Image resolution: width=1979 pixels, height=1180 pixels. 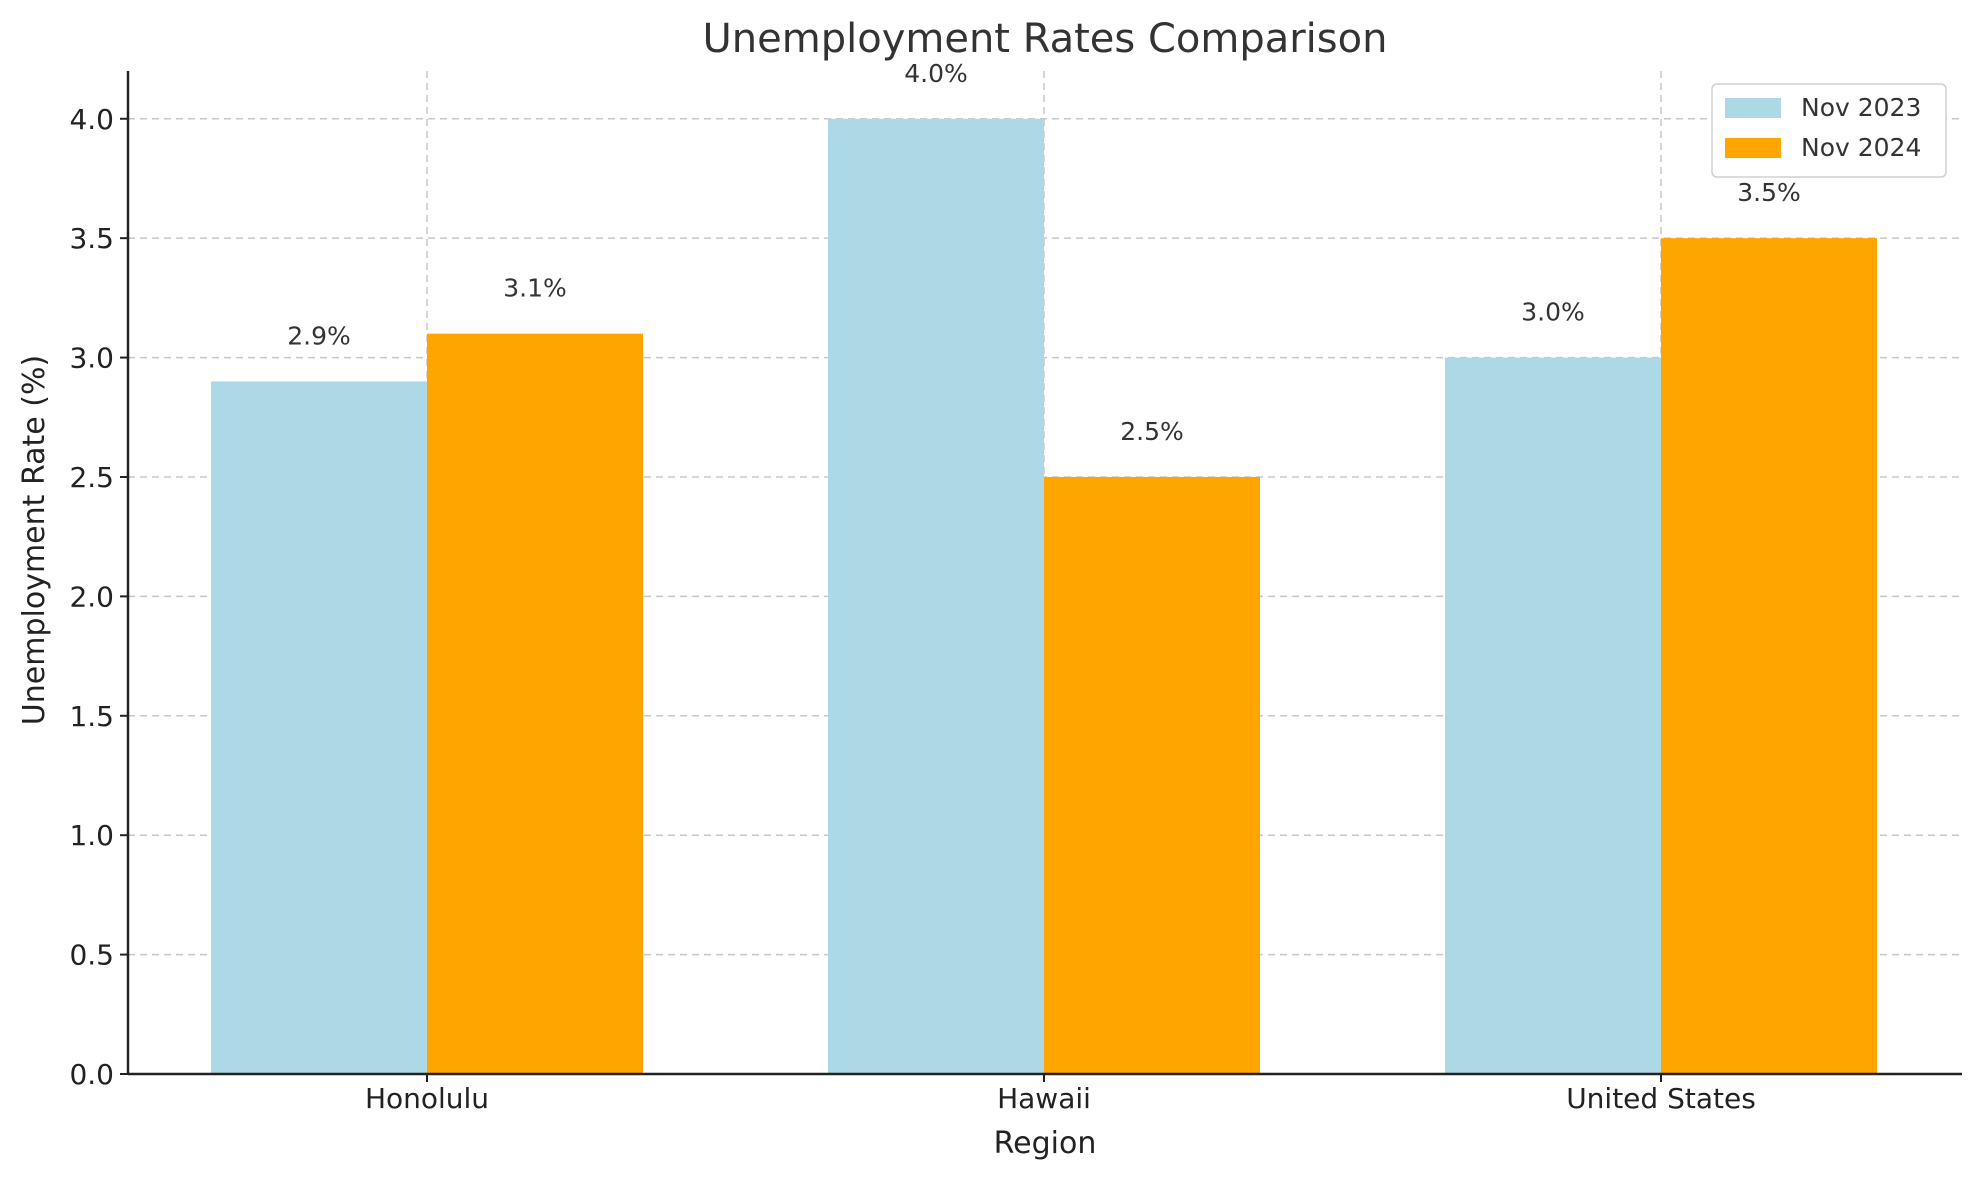 I want to click on x-tick-label: United States, so click(x=1661, y=1098).